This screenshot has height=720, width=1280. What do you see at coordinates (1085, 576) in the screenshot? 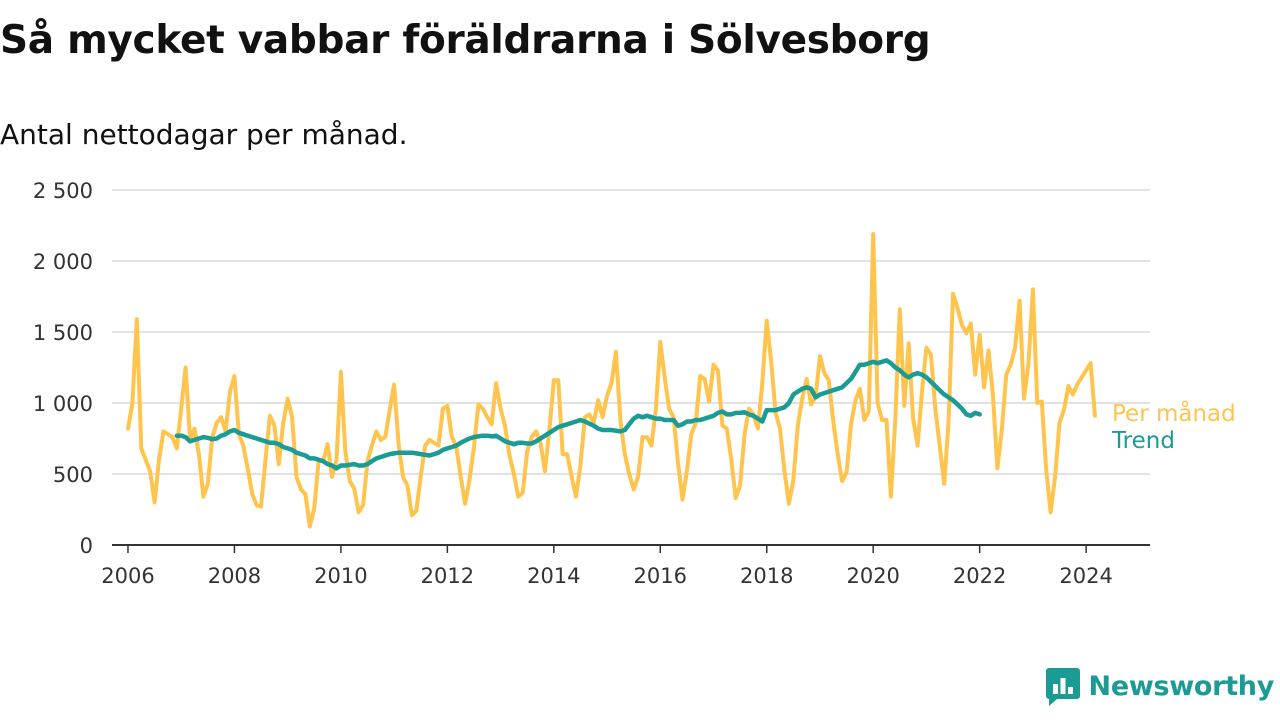
I see `x-tick-label: 2024` at bounding box center [1085, 576].